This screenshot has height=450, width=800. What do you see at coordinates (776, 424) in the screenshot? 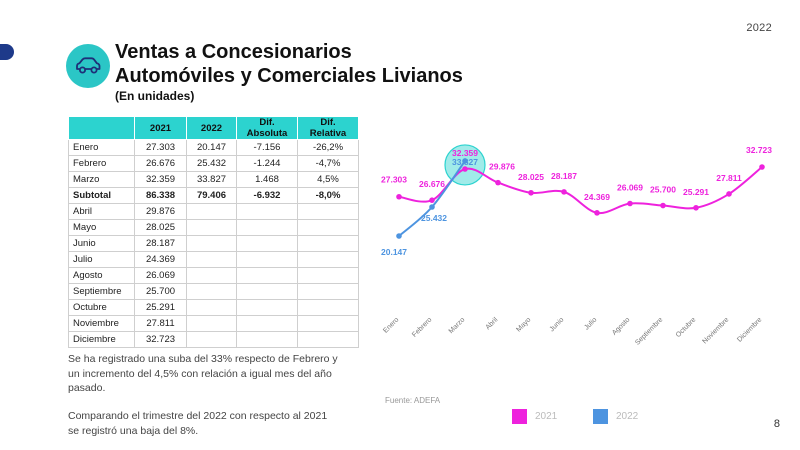
I see `page-number: 8` at bounding box center [776, 424].